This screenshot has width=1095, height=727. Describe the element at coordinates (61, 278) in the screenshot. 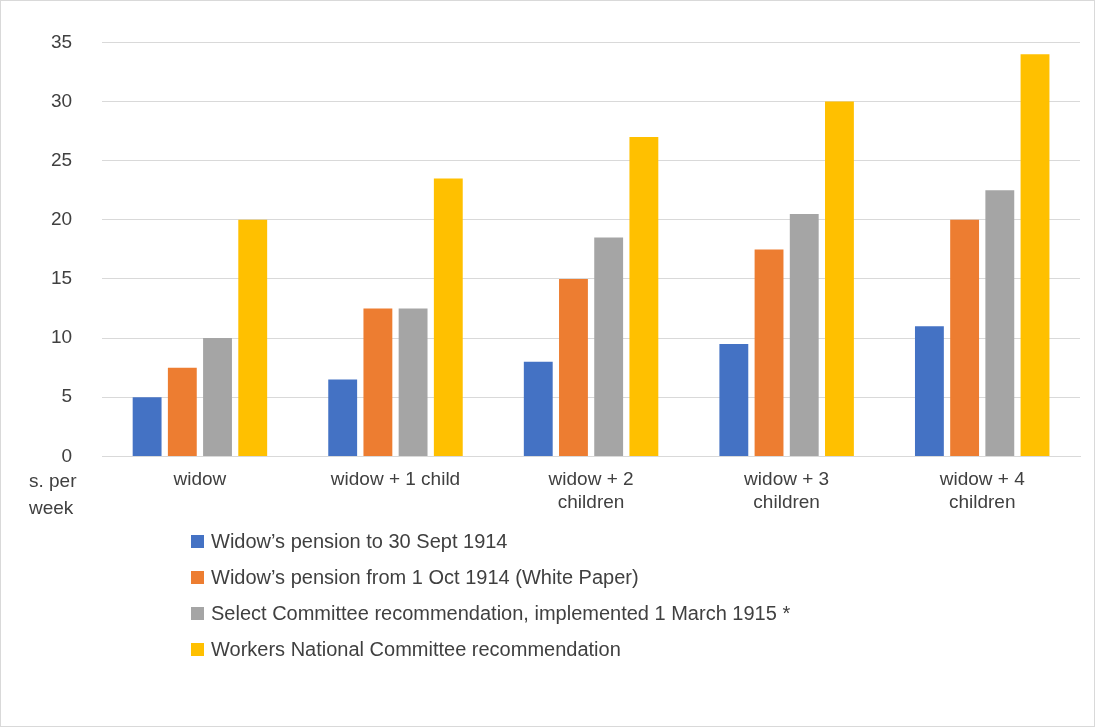

I see `y-tick-label: 15` at that location.